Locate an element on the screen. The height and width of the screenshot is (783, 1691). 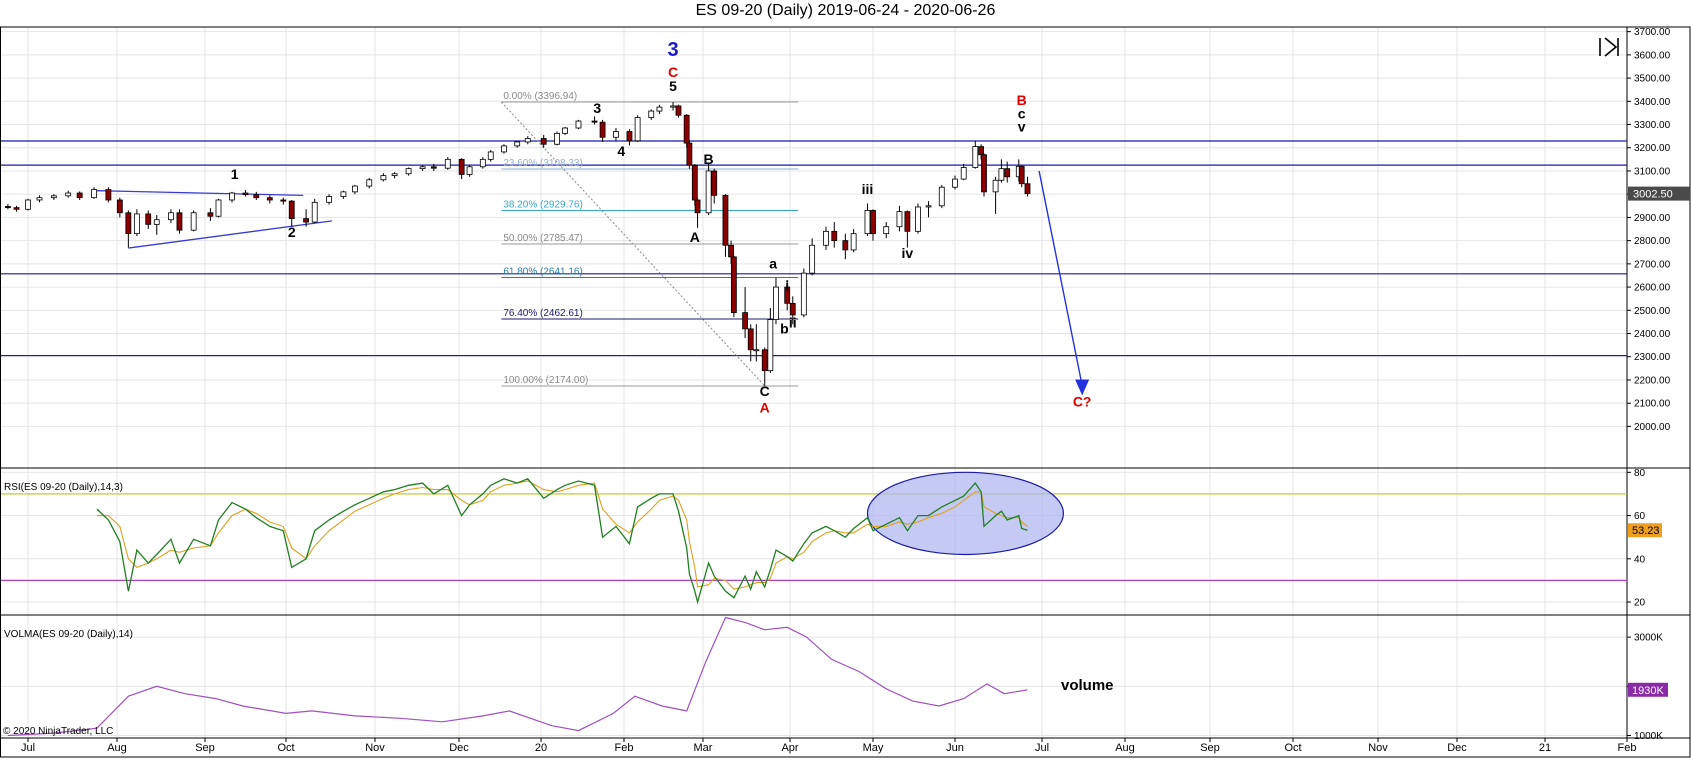
volma-line is located at coordinates (517, 676).